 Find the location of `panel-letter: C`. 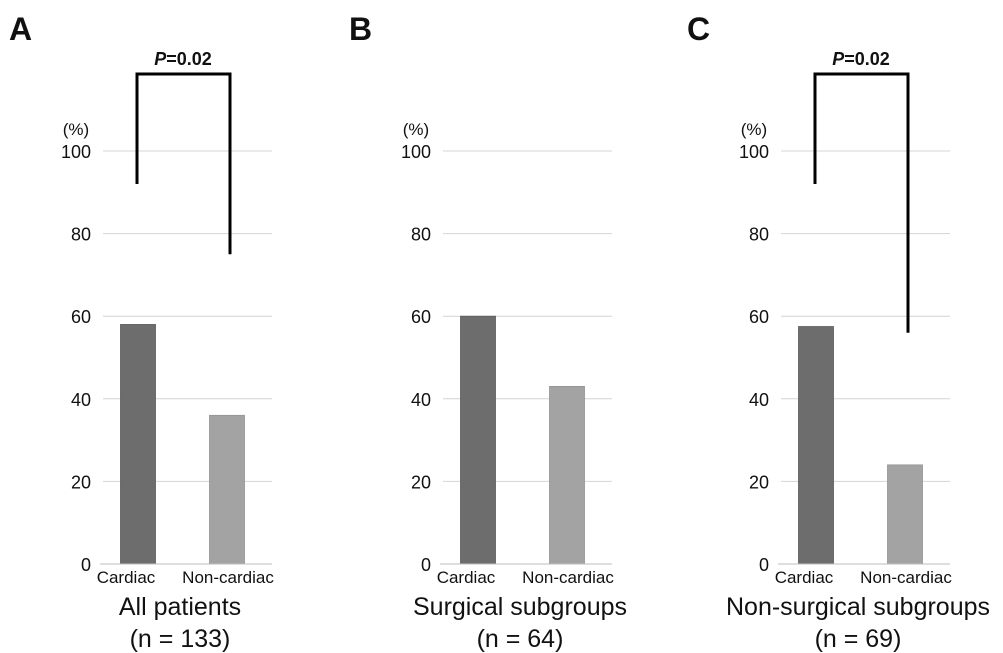

panel-letter: C is located at coordinates (698, 29).